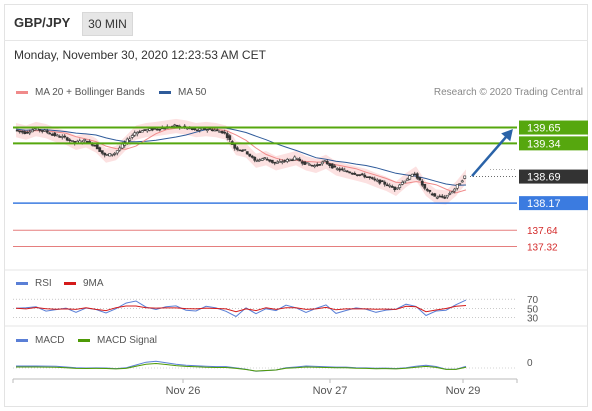 This screenshot has height=411, width=592. What do you see at coordinates (107, 24) in the screenshot?
I see `timeframe-button: 30 MIN` at bounding box center [107, 24].